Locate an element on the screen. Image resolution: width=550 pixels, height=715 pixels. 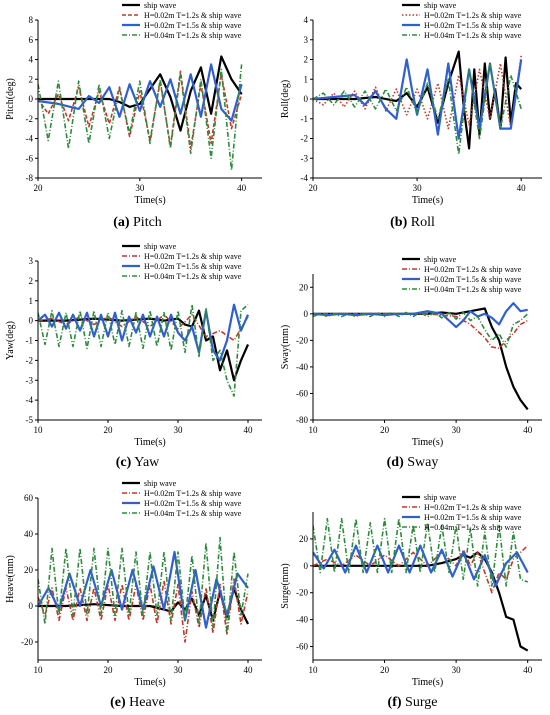
panel-yaw-legend-label: H=0.02m T=1.5s & ship wave is located at coordinates (193, 266).